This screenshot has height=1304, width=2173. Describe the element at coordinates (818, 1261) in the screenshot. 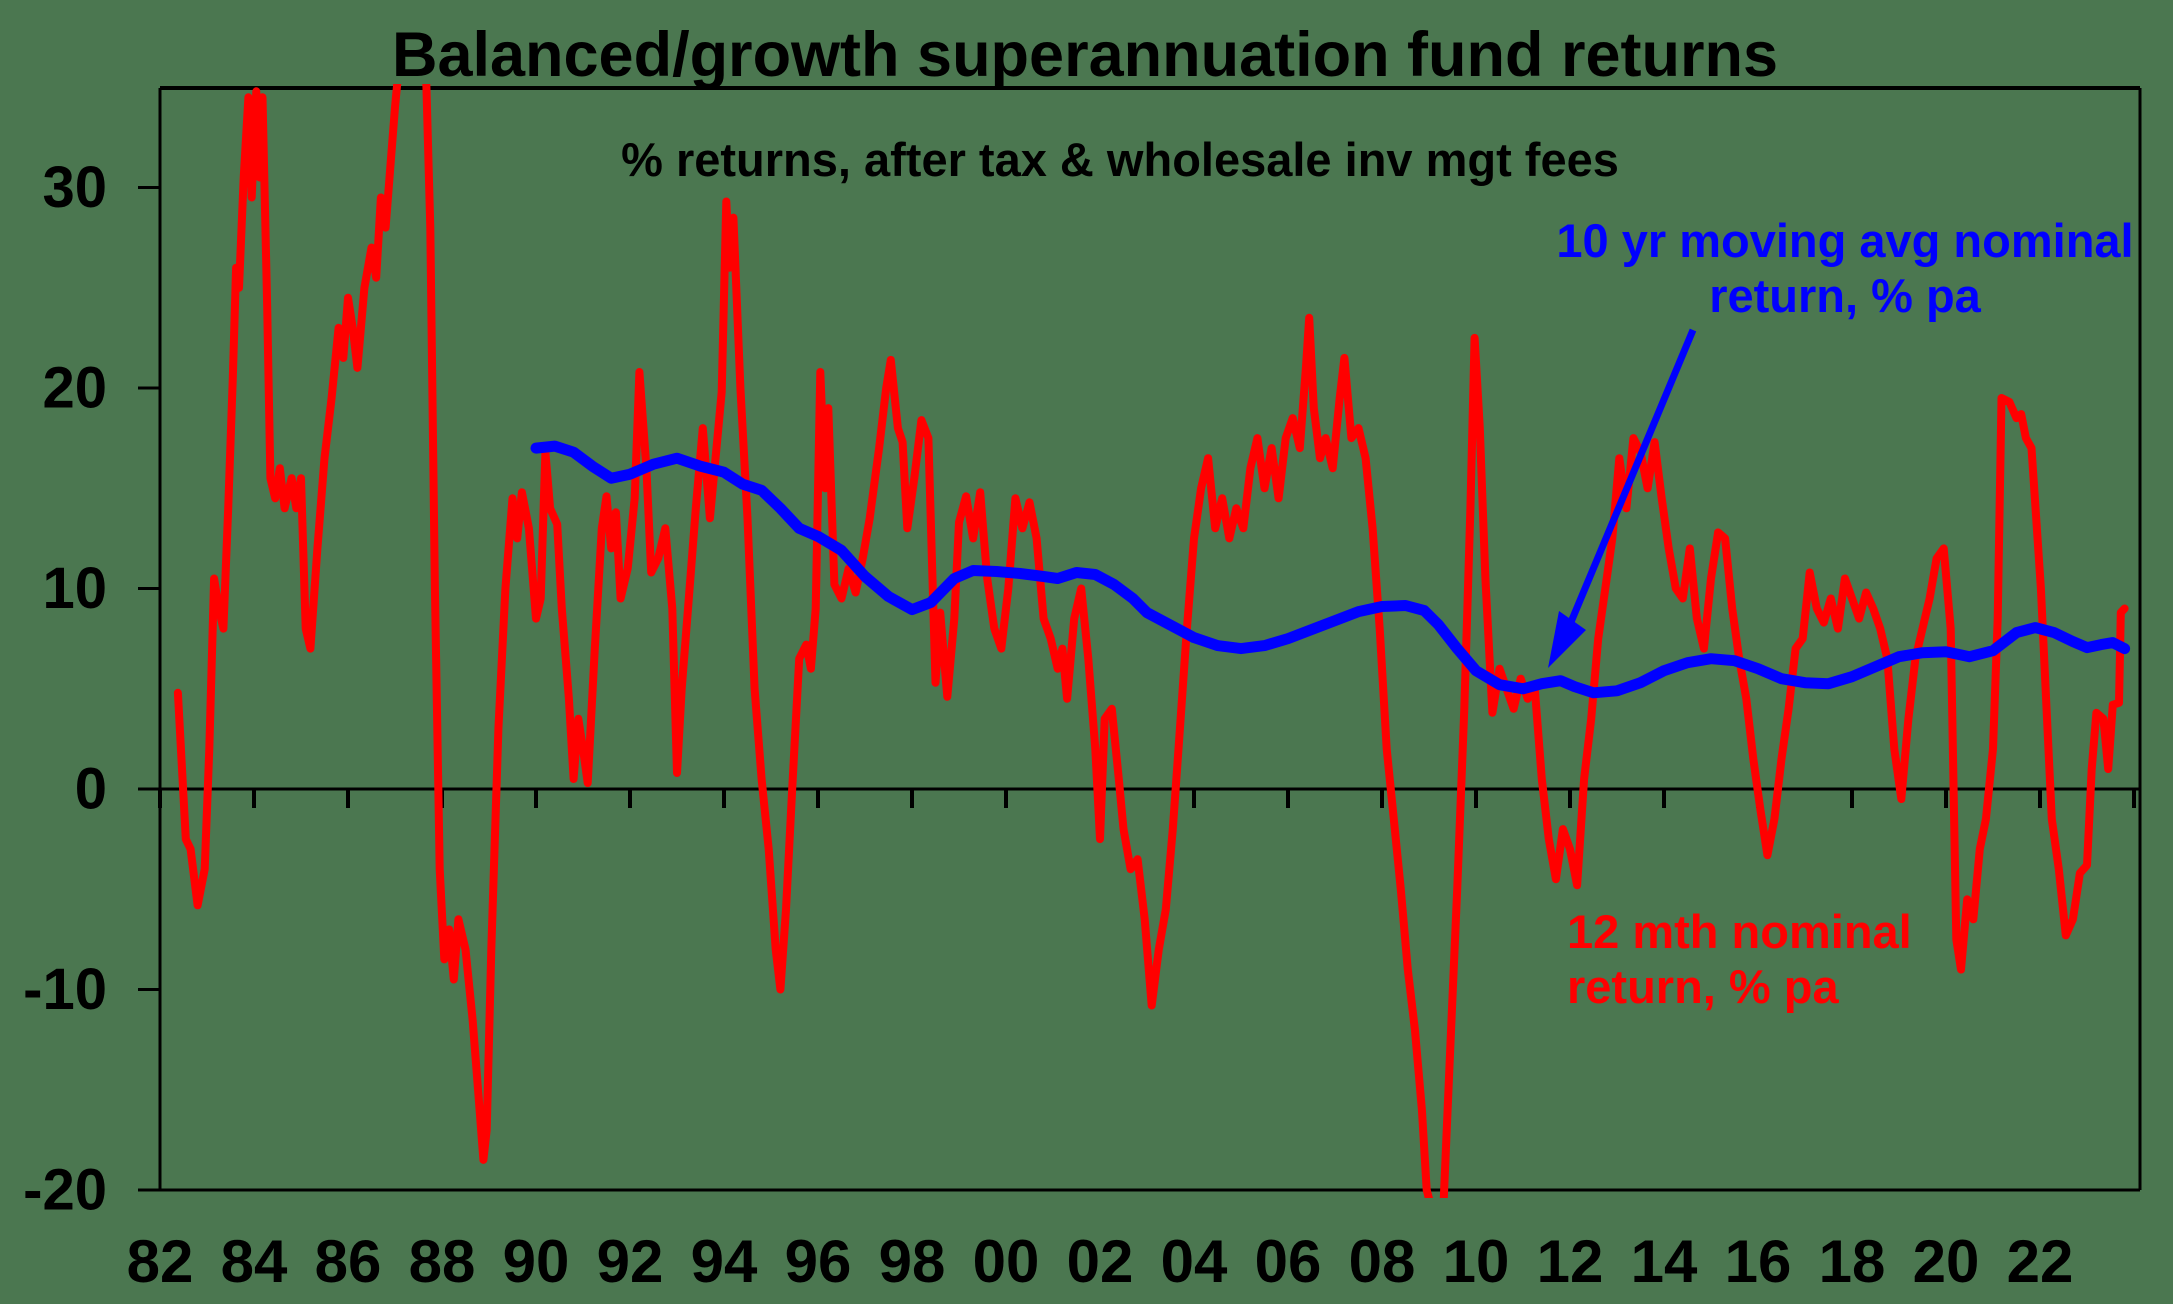

I see `x-tick-label: 96` at that location.